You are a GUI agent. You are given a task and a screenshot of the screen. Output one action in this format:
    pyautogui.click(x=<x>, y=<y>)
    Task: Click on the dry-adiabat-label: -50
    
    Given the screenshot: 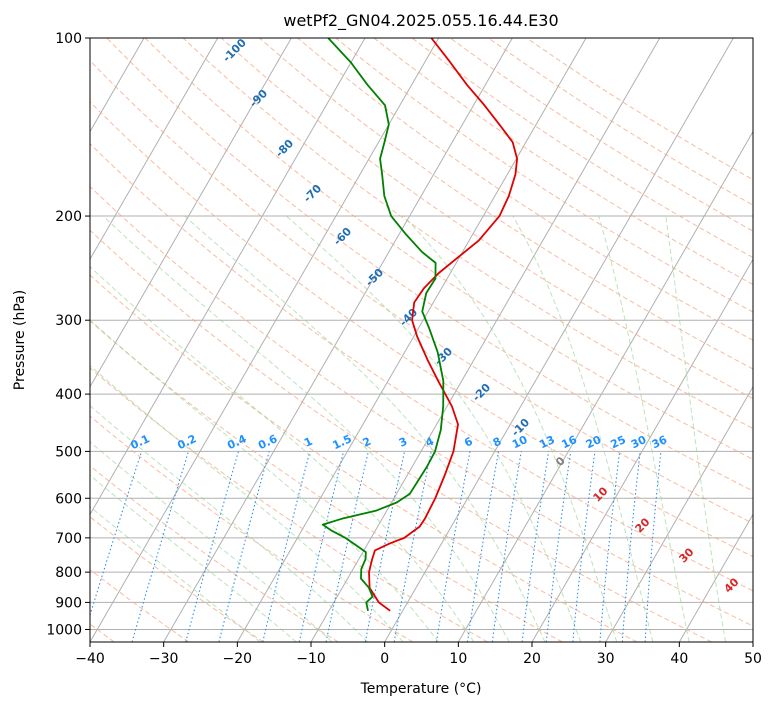 What is the action you would take?
    pyautogui.click(x=374, y=277)
    